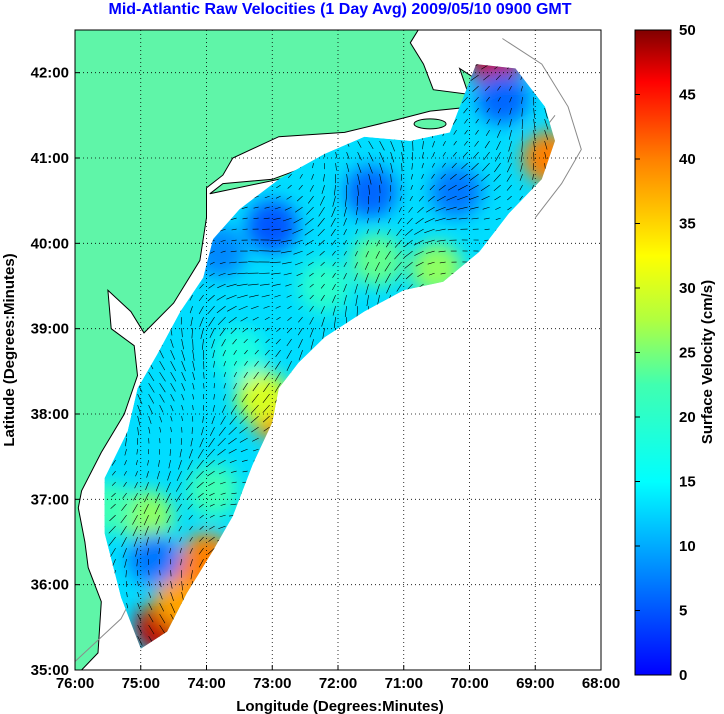 This screenshot has height=714, width=724. What do you see at coordinates (370, 192) in the screenshot?
I see `velocity-hotspot` at bounding box center [370, 192].